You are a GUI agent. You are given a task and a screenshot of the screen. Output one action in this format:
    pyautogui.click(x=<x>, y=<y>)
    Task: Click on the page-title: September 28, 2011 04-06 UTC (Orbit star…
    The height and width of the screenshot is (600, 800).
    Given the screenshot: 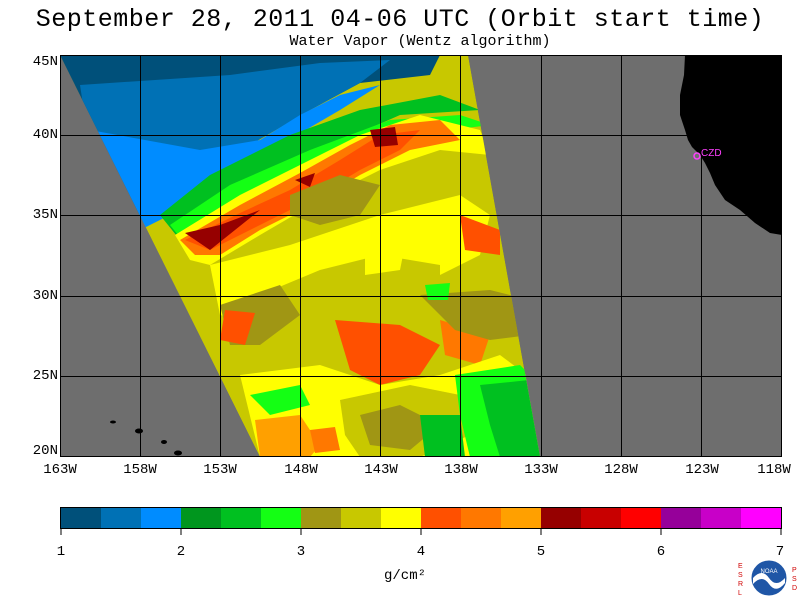 What is the action you would take?
    pyautogui.click(x=400, y=19)
    